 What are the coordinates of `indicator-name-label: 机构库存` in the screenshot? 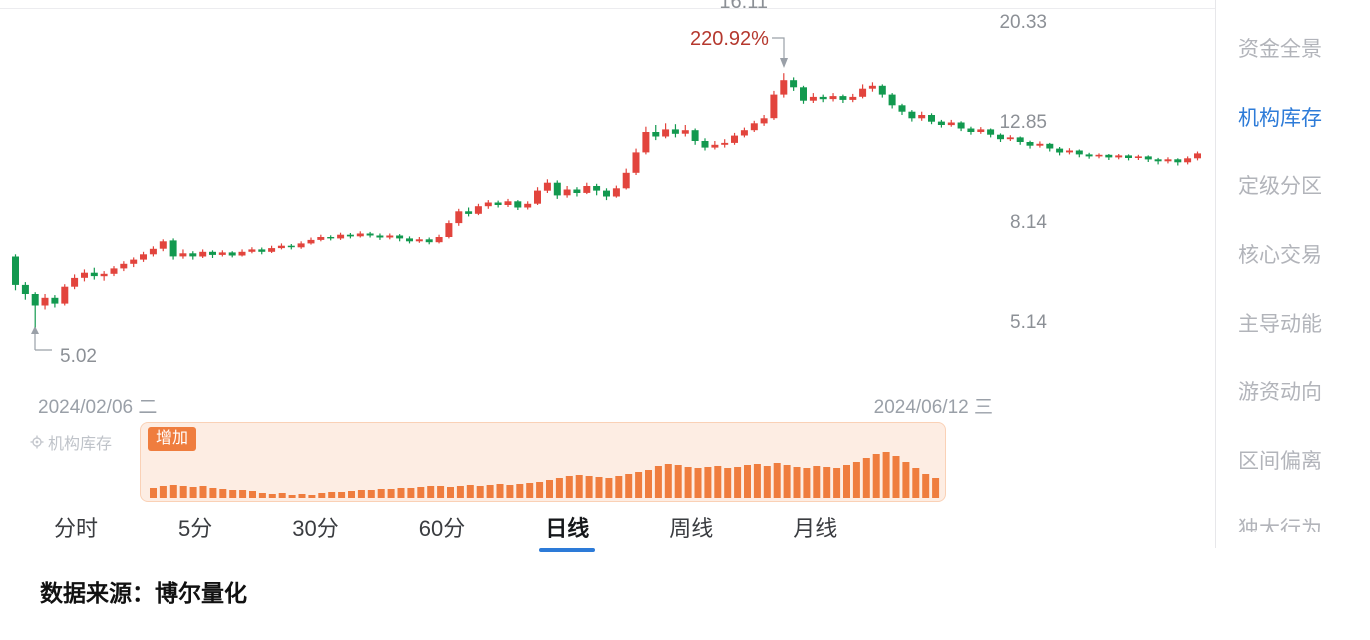 It's located at (71, 442).